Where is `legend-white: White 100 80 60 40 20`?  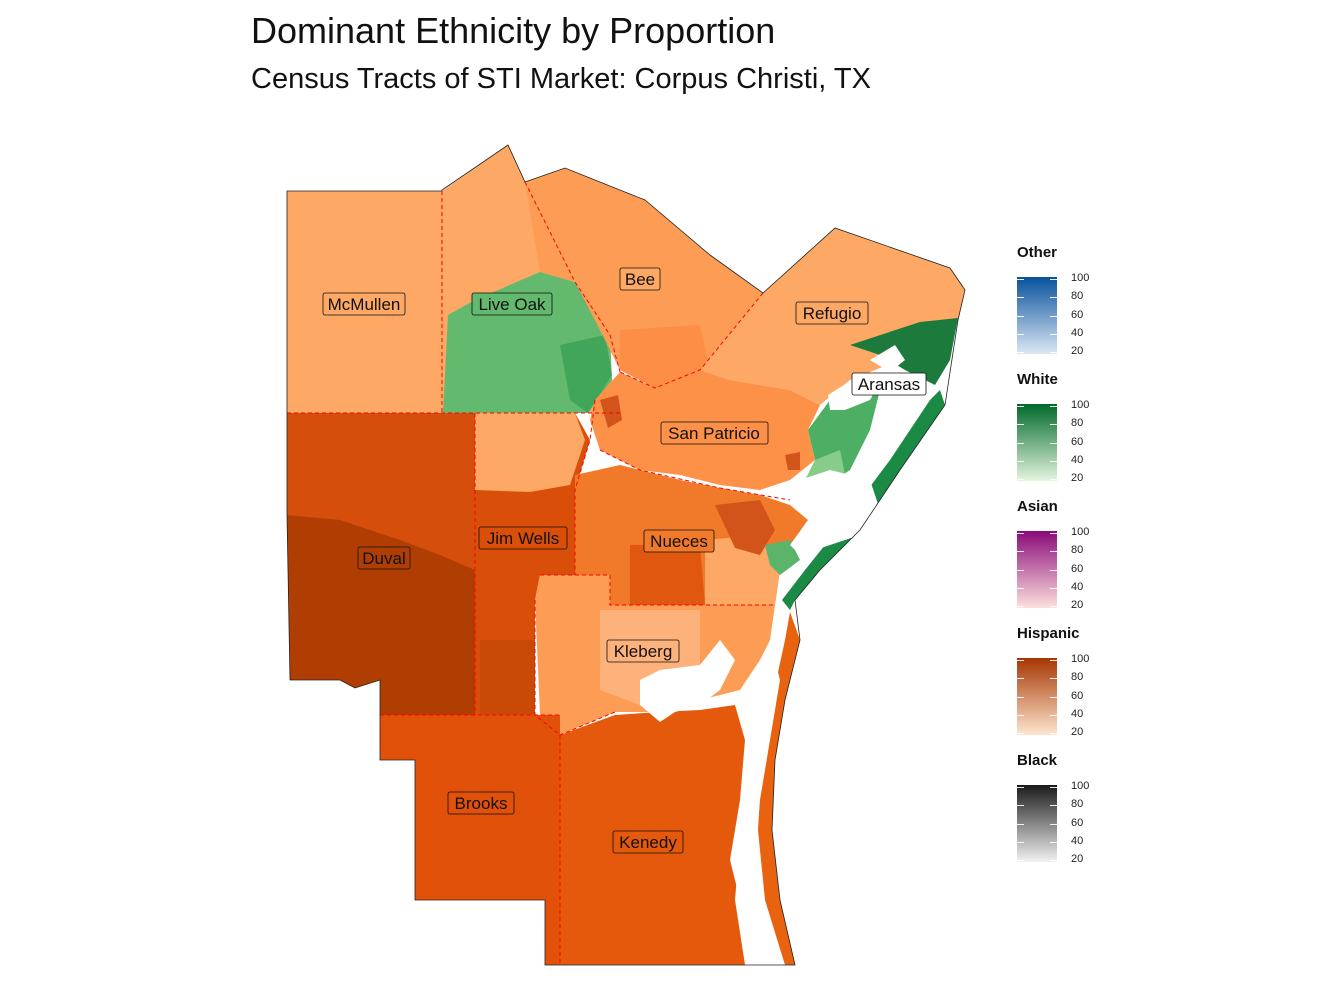 legend-white: White 100 80 60 40 20 is located at coordinates (1076, 434).